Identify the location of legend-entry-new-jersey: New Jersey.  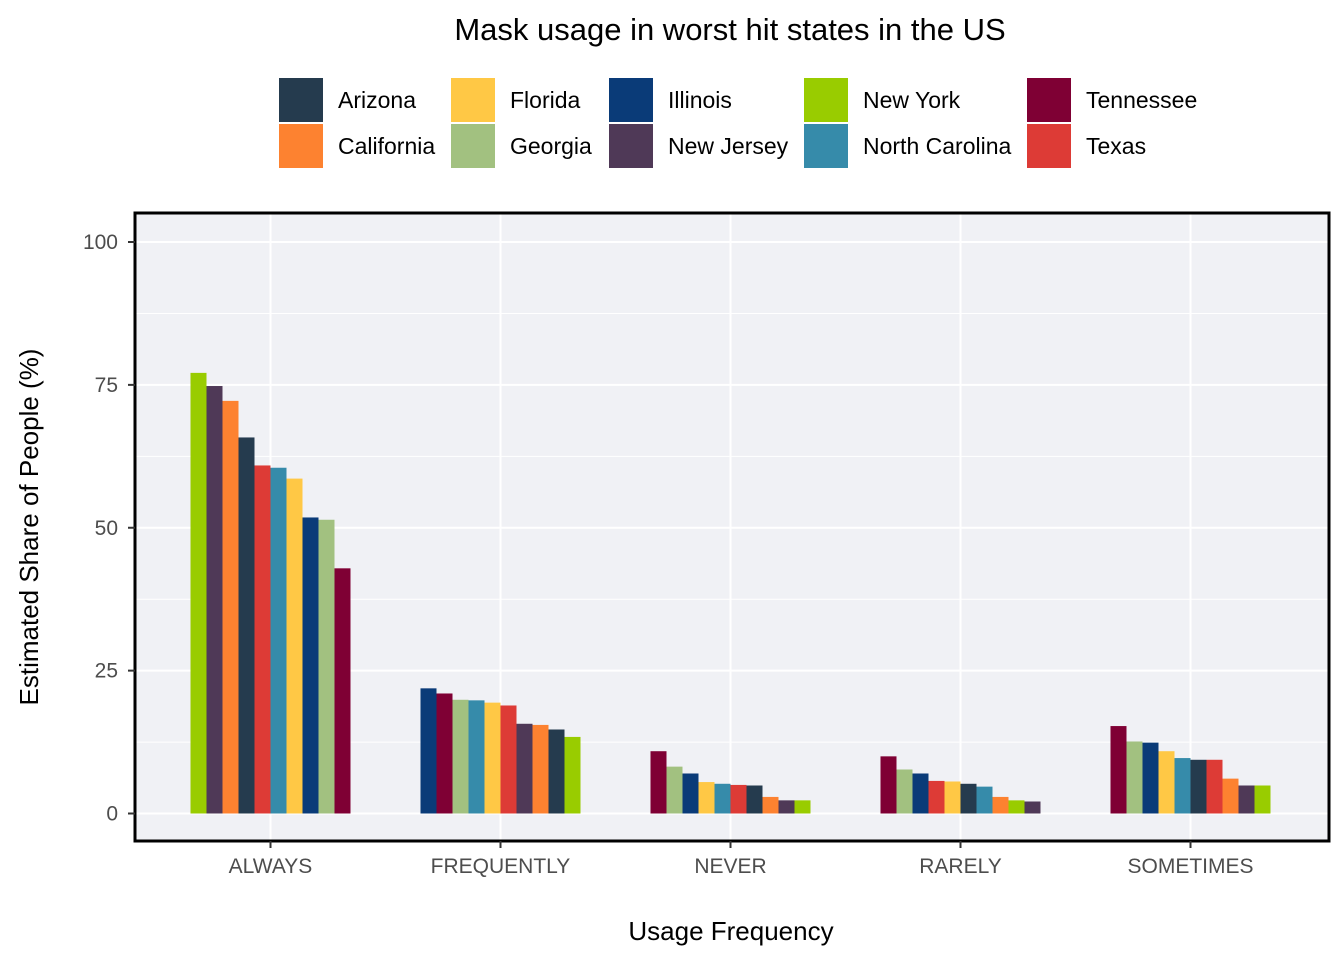
(699, 146).